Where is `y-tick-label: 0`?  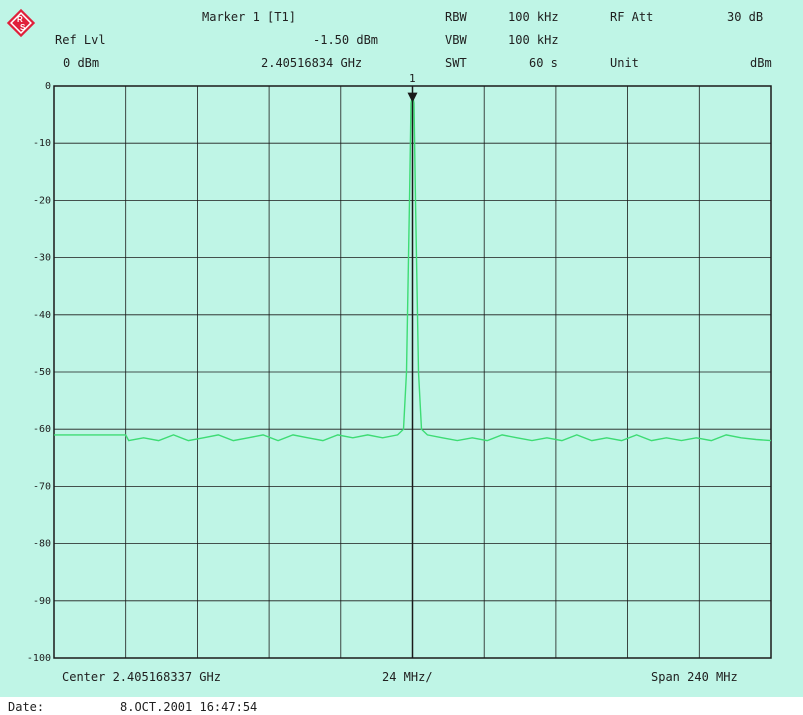
y-tick-label: 0 is located at coordinates (48, 86).